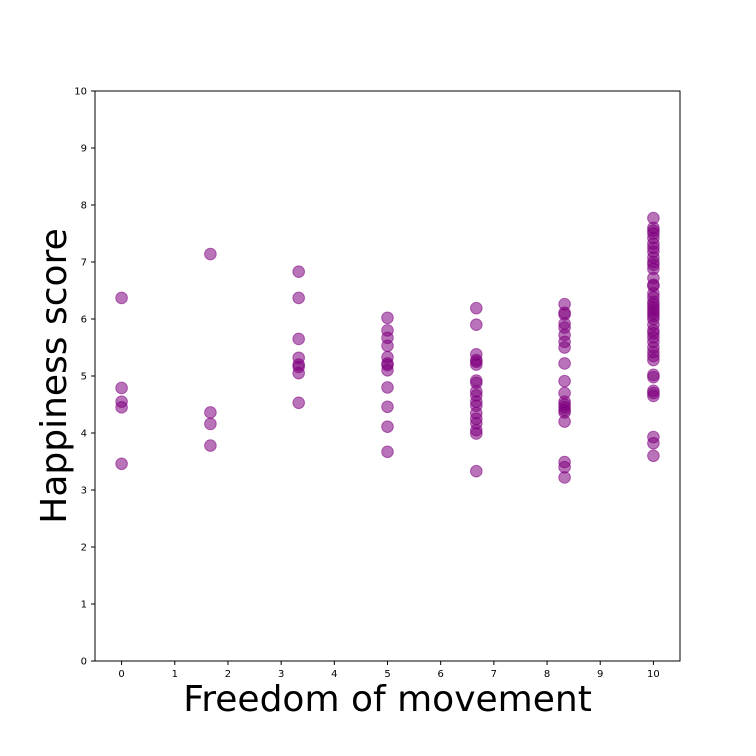 This screenshot has height=756, width=756. I want to click on y-tick-label: 9, so click(84, 149).